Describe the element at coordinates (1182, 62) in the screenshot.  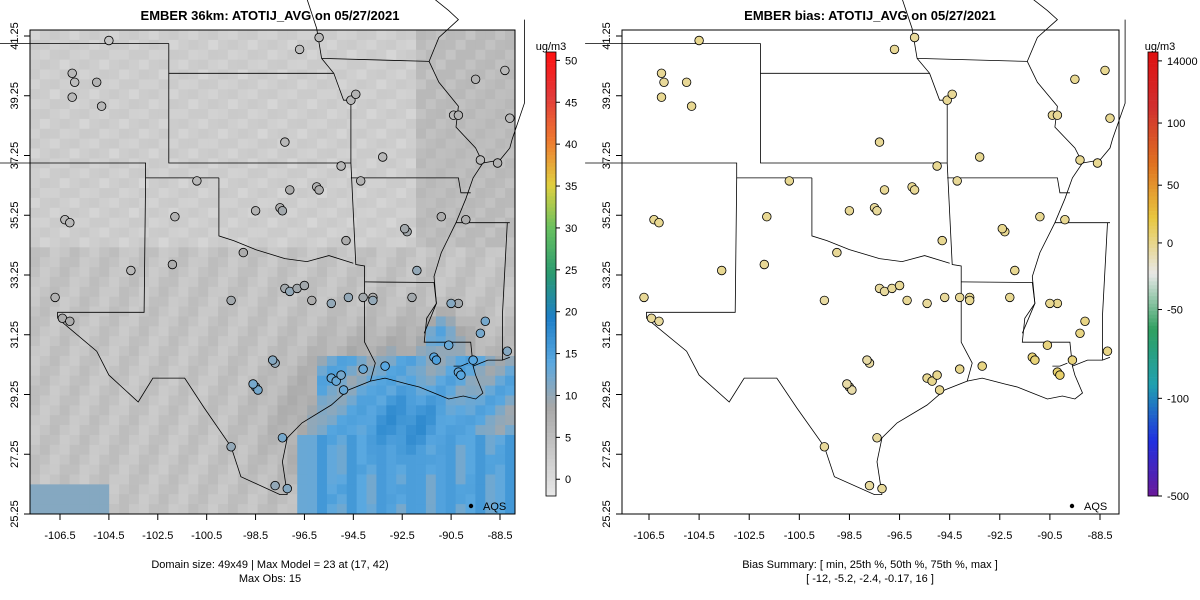
I see `colorbar-tick-label: 14000` at that location.